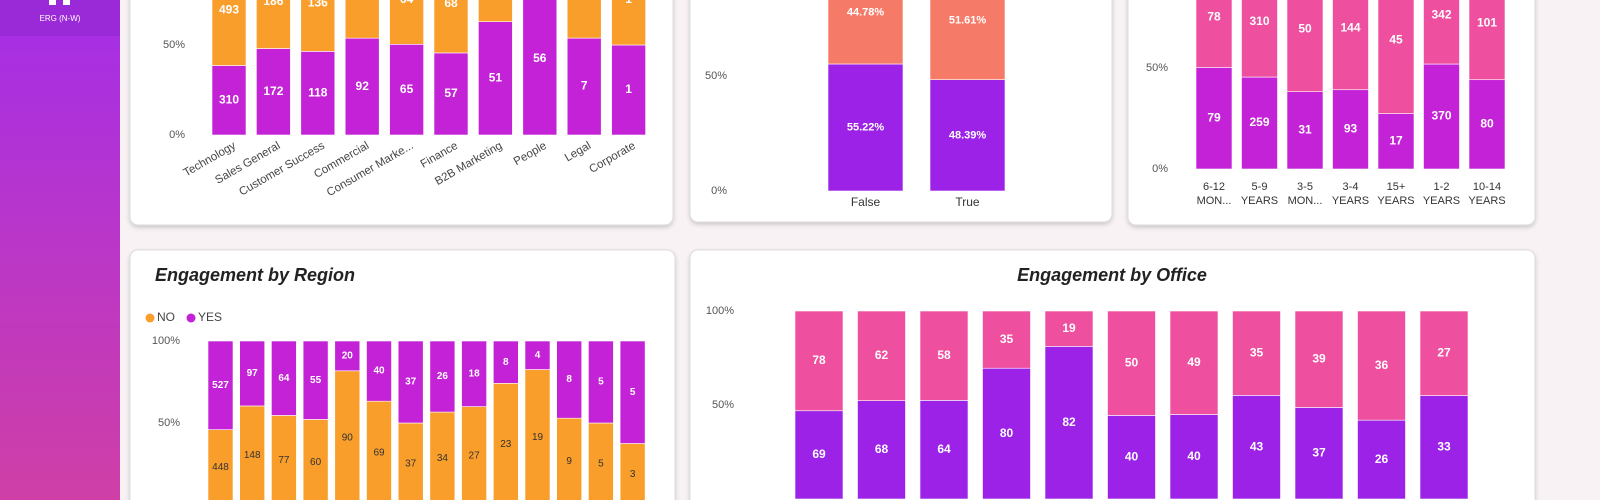  I want to click on data-label: 172, so click(273, 91).